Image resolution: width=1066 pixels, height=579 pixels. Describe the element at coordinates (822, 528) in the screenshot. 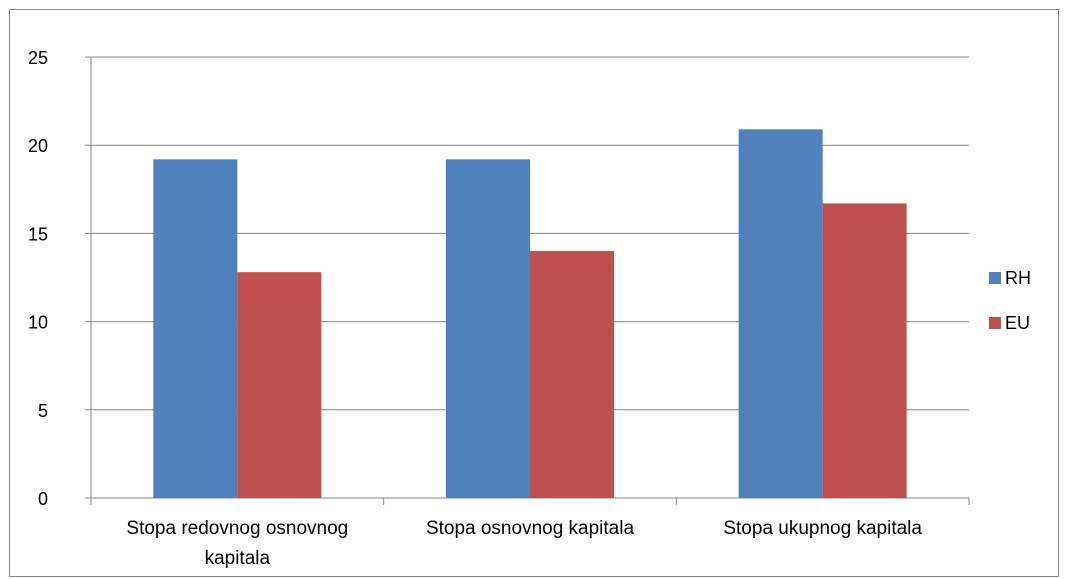

I see `x-category-label: Stopa ukupnog kapitala` at that location.